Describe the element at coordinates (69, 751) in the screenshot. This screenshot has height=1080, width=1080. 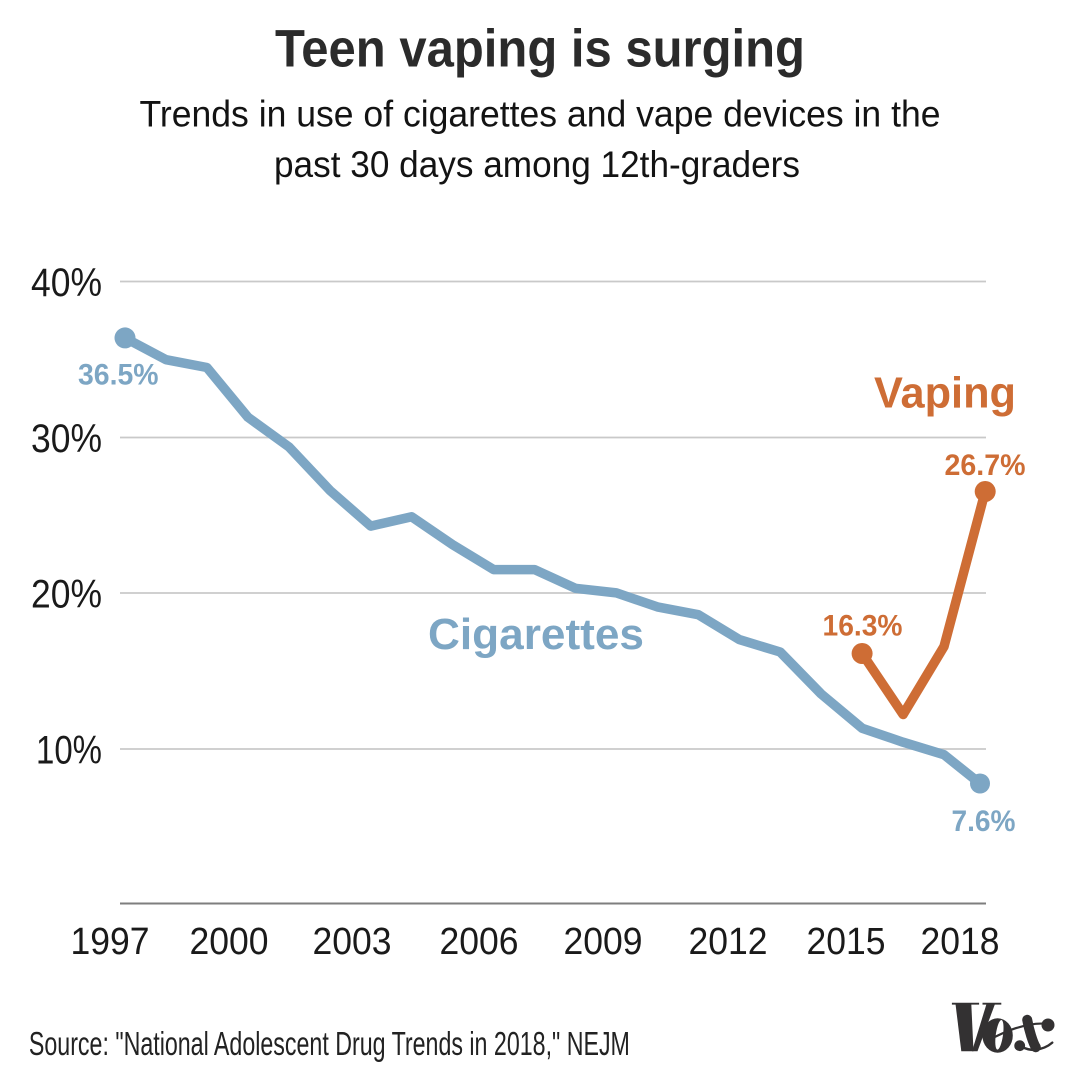
I see `svg-text: 10%` at that location.